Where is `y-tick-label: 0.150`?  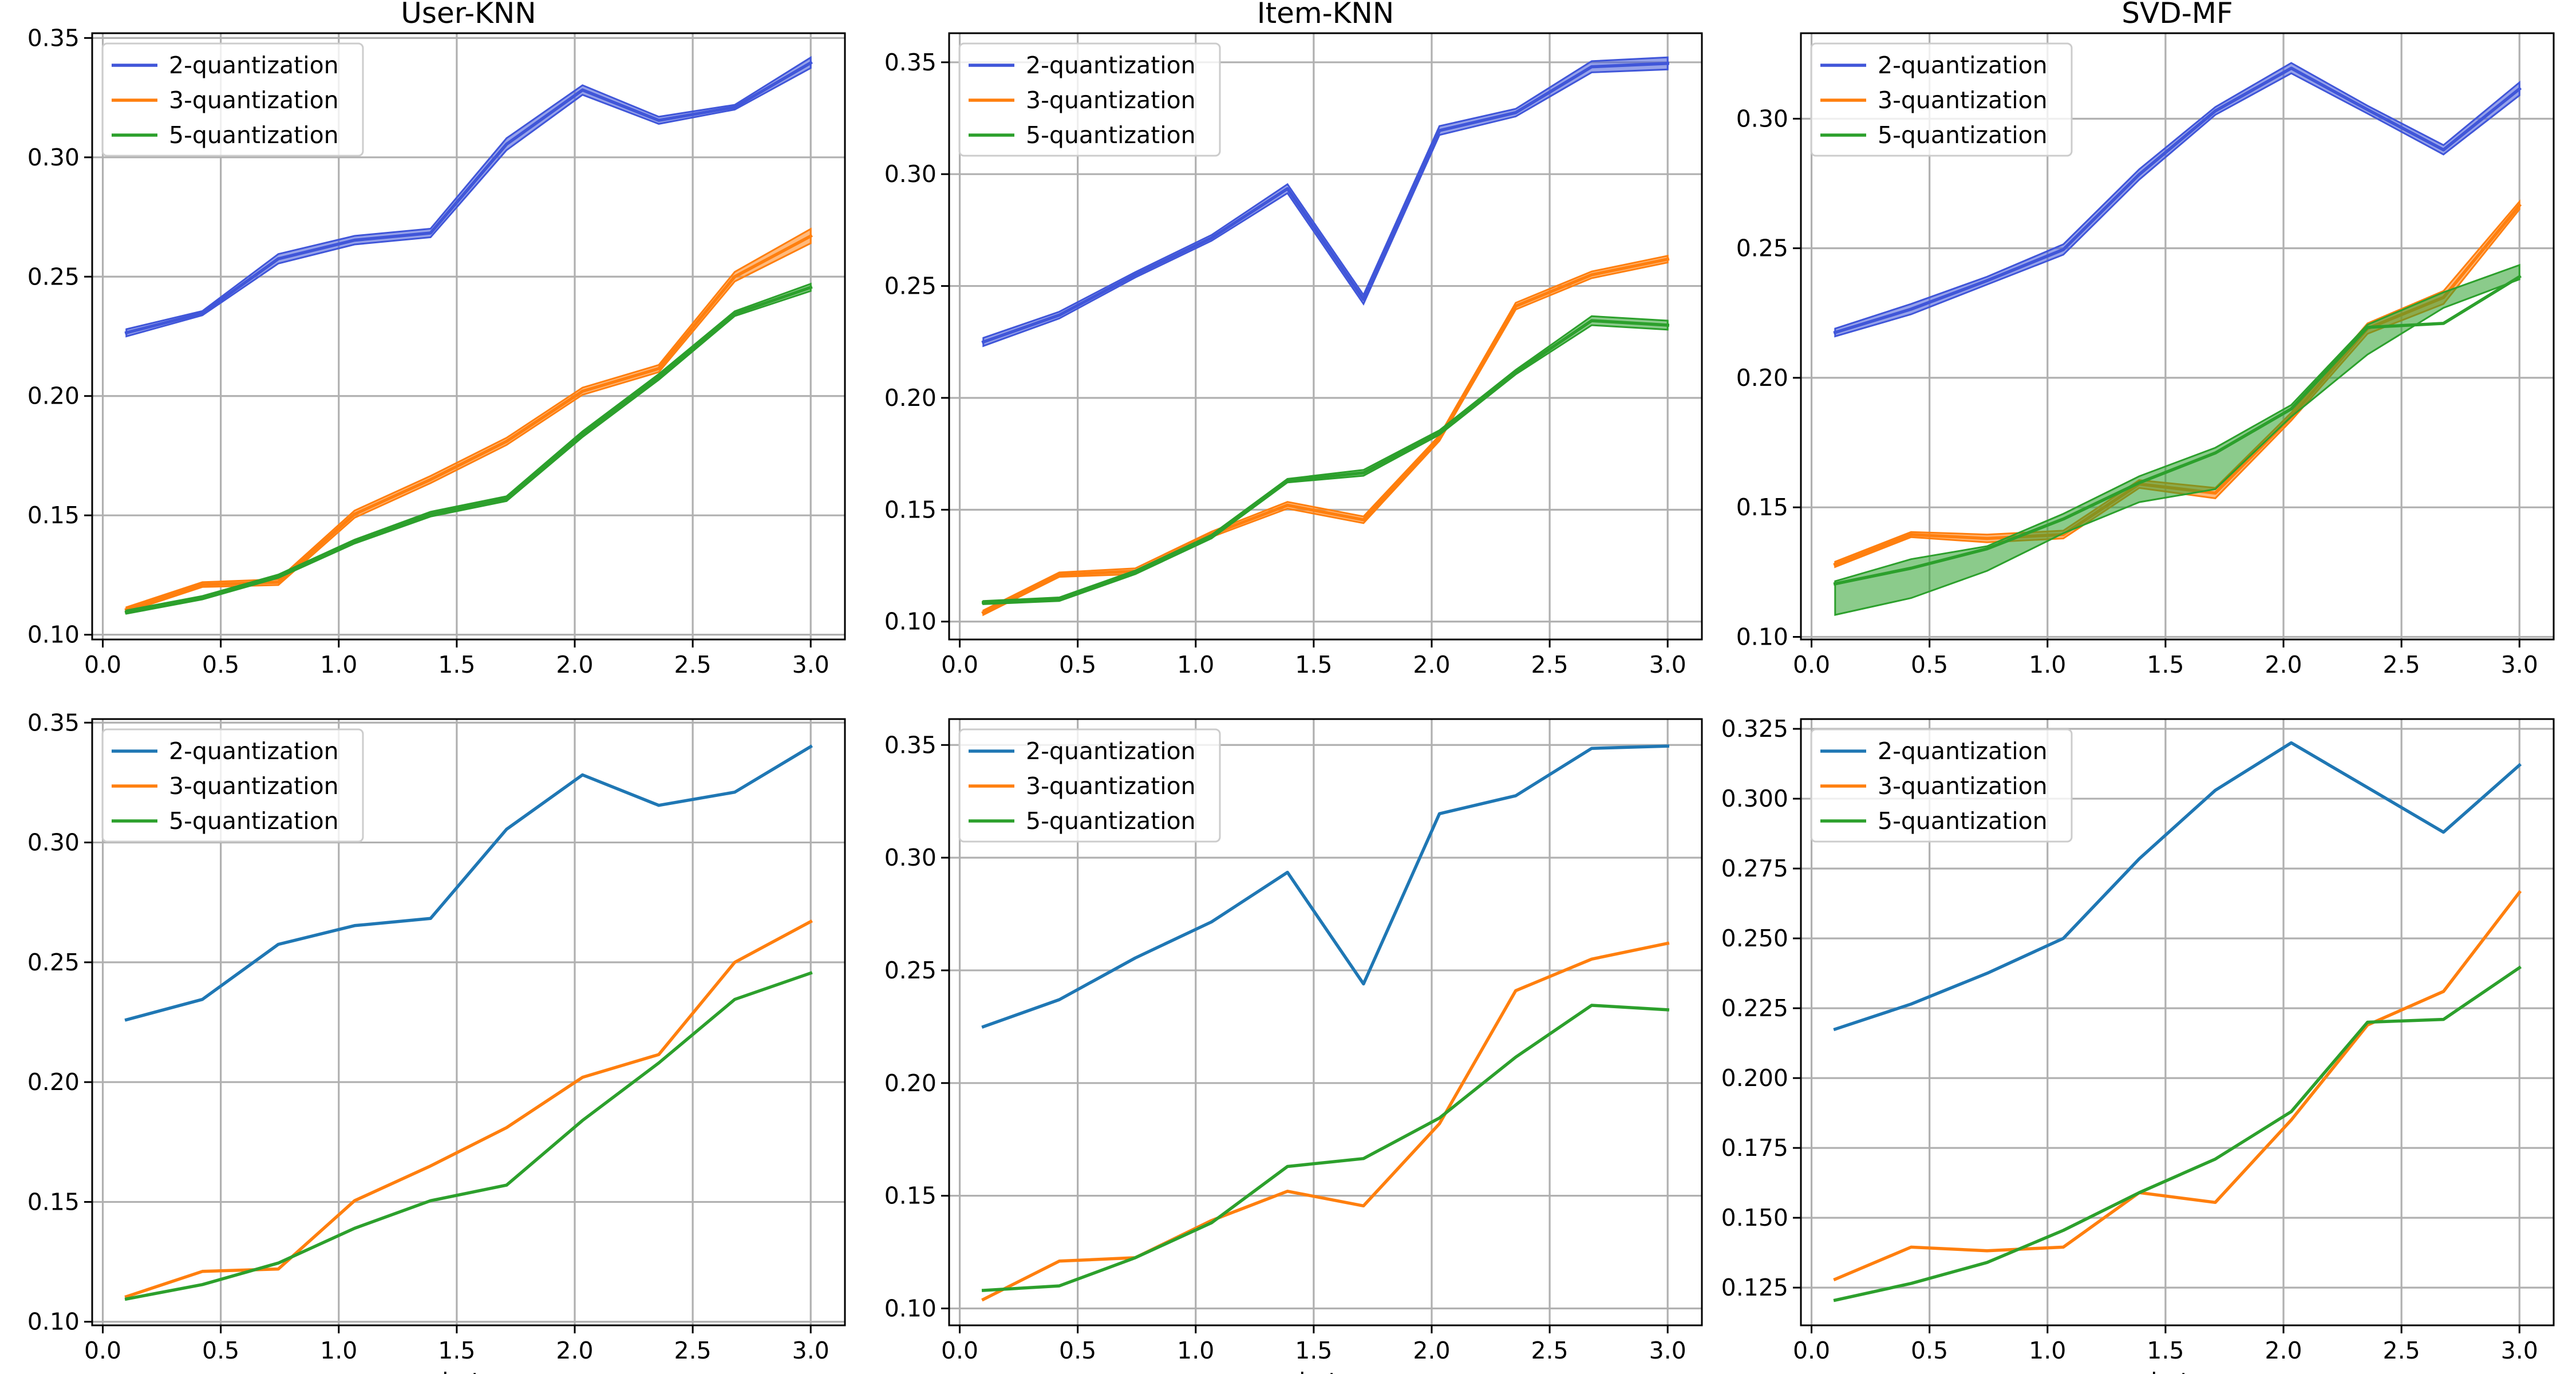
y-tick-label: 0.150 is located at coordinates (1754, 1217).